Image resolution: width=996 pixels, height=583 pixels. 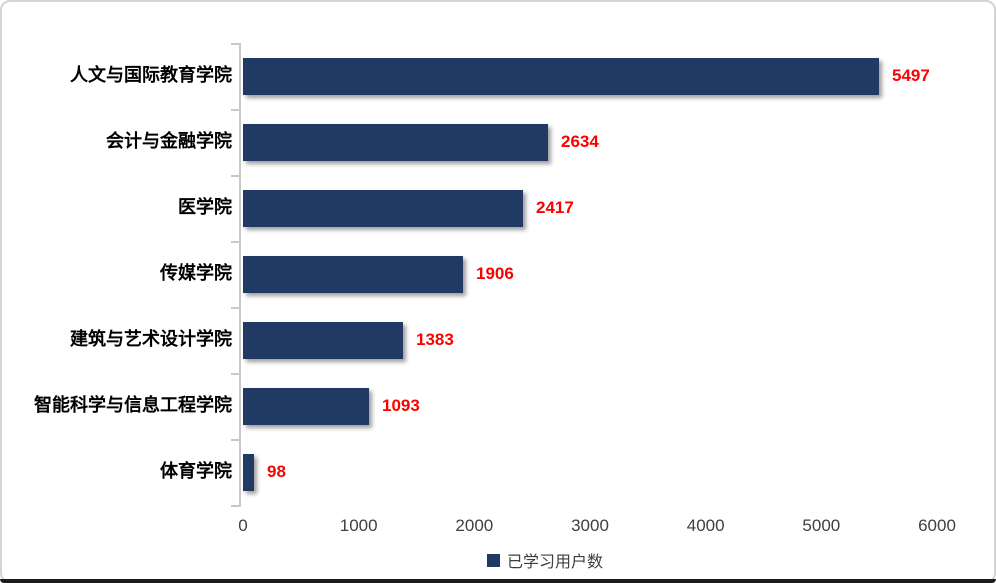 What do you see at coordinates (151, 339) in the screenshot?
I see `category-label: 建筑与艺术设计学院` at bounding box center [151, 339].